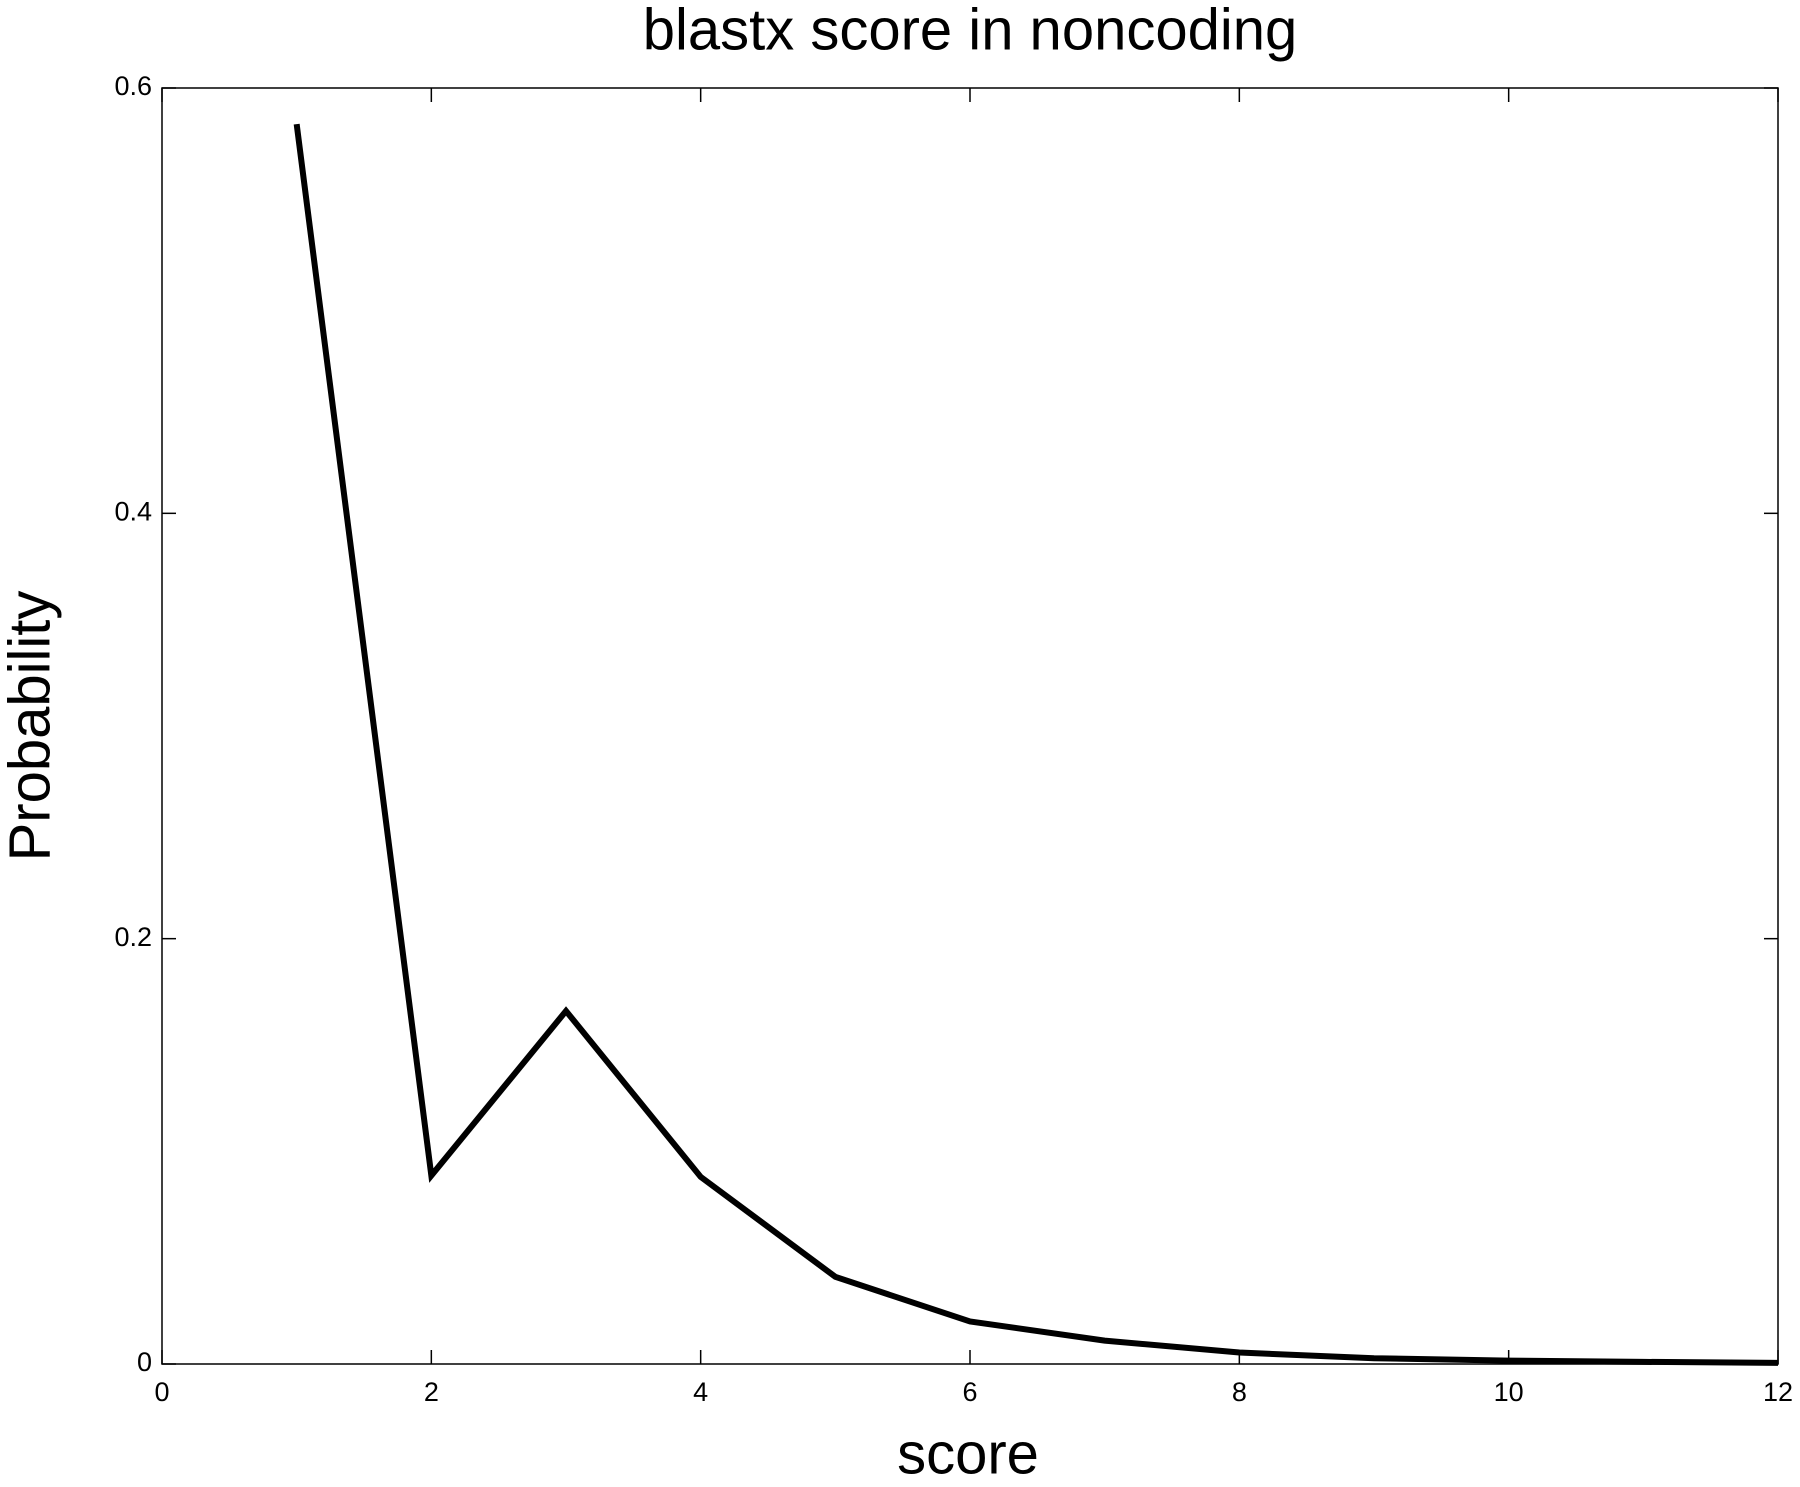 This screenshot has height=1487, width=1800. Describe the element at coordinates (133, 511) in the screenshot. I see `y-tick-label: 0.4` at that location.